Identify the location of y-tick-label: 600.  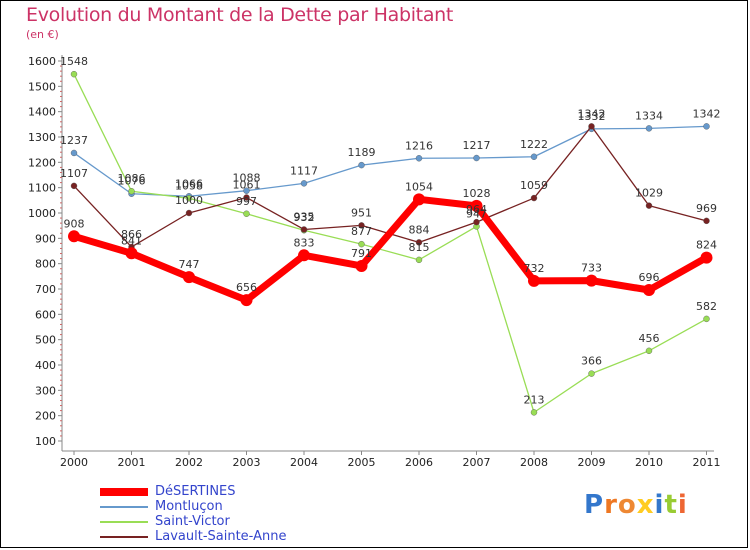
(45, 314).